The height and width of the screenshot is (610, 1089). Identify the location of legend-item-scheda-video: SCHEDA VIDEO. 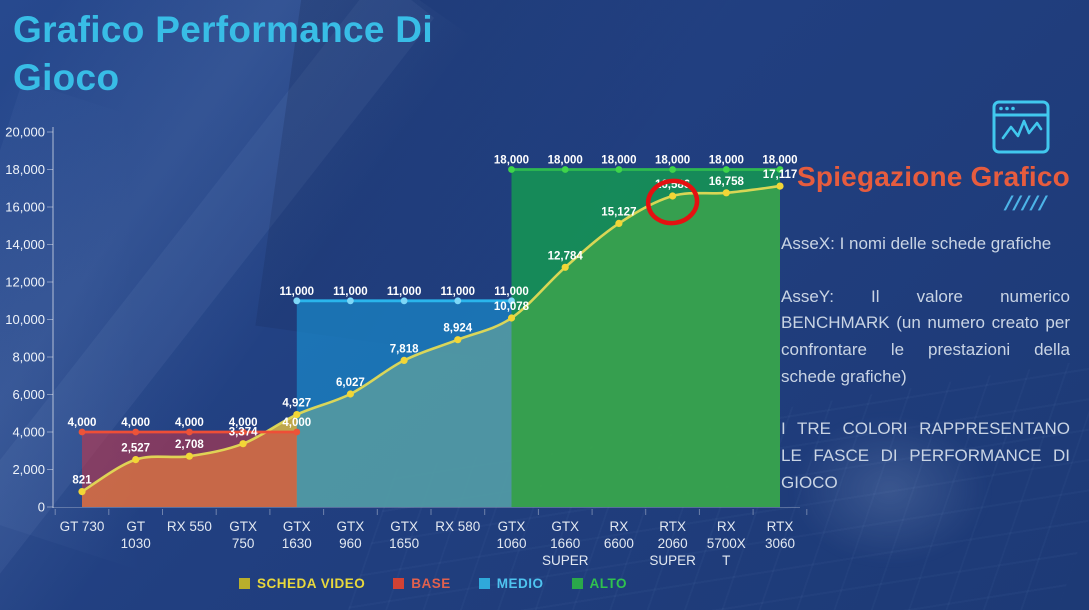
(302, 583).